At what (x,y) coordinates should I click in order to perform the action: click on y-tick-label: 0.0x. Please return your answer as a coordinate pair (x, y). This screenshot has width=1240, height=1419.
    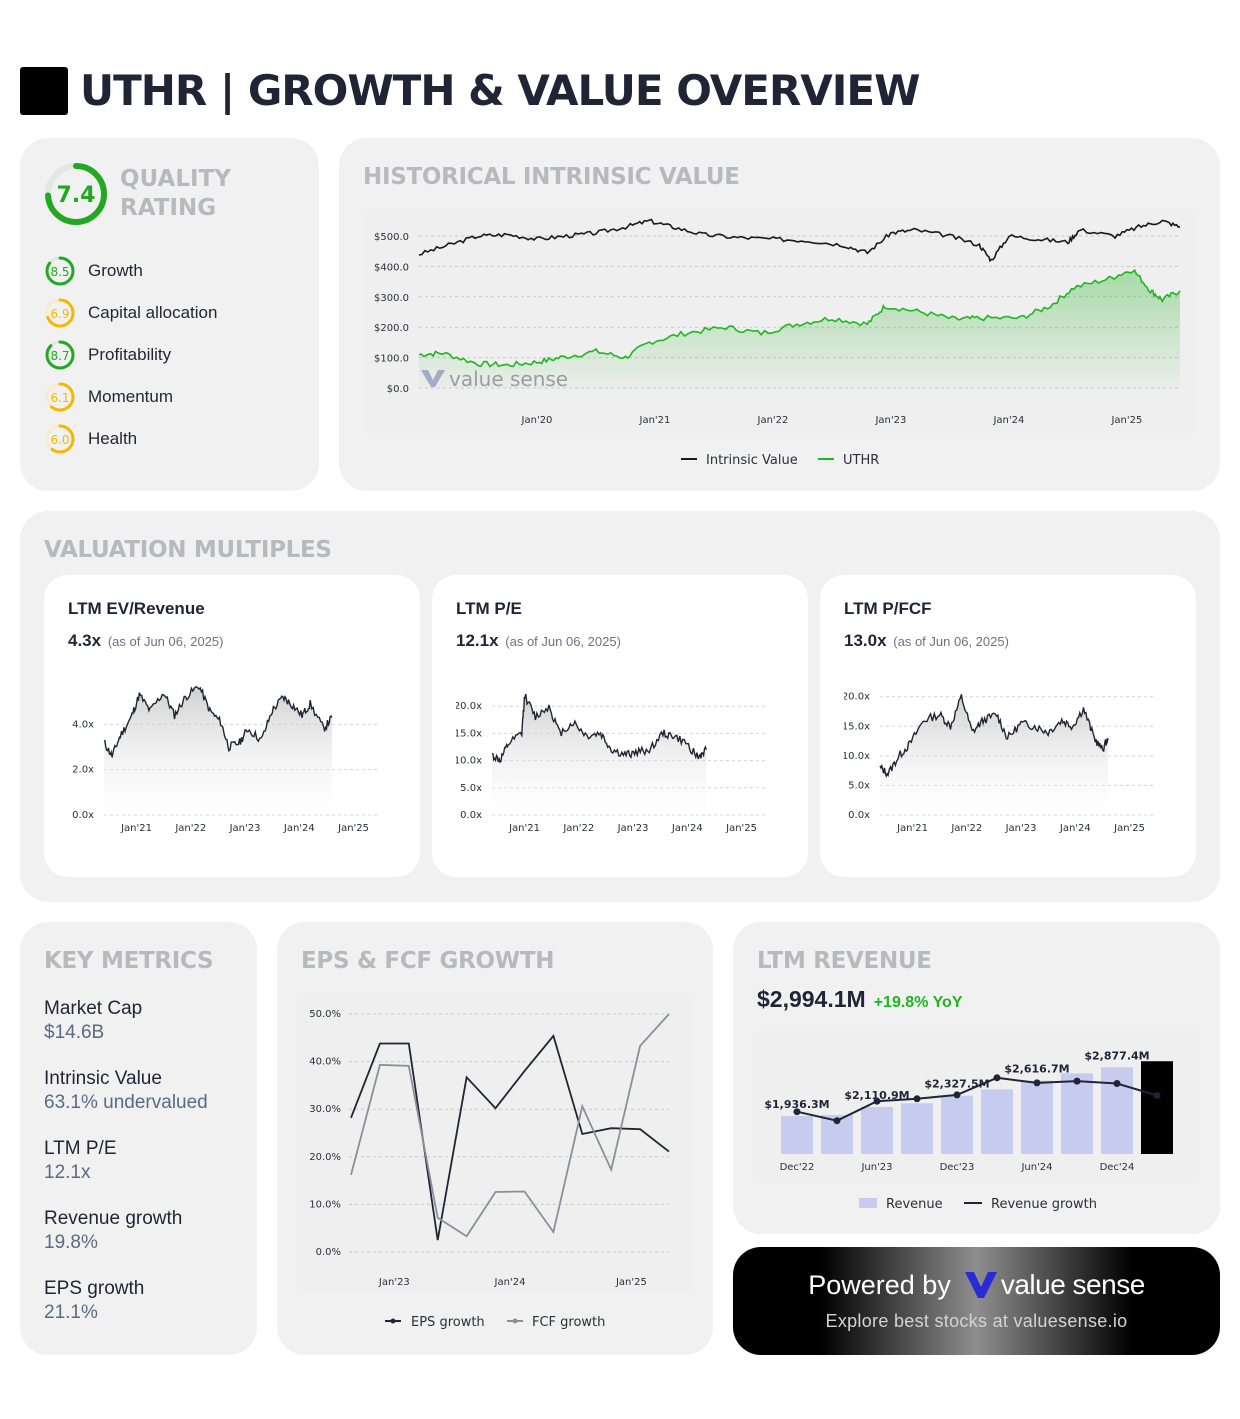
    Looking at the image, I should click on (859, 815).